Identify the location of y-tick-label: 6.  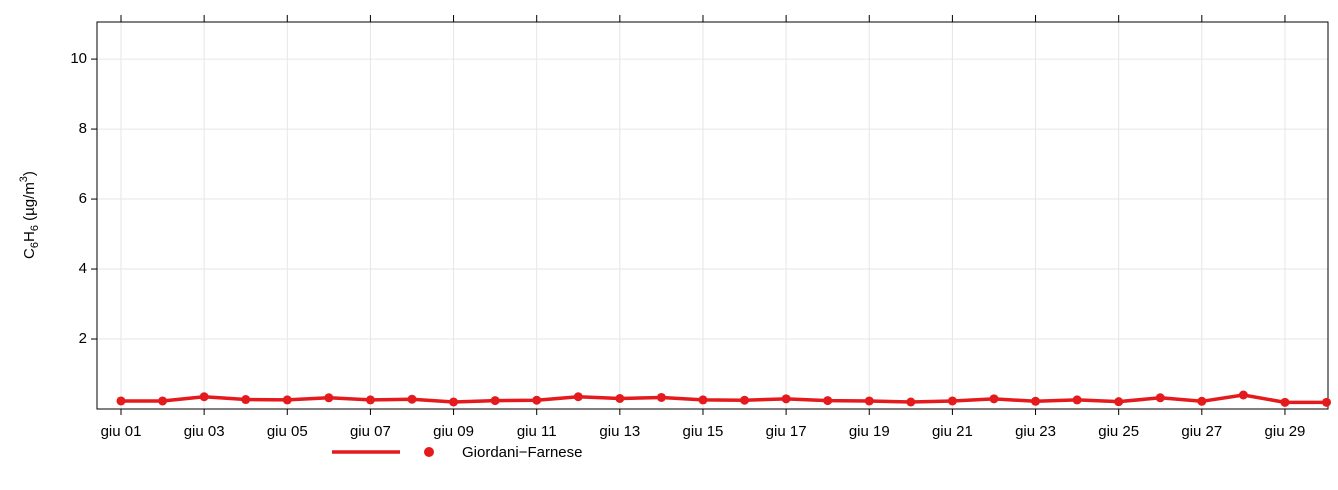
(83, 198).